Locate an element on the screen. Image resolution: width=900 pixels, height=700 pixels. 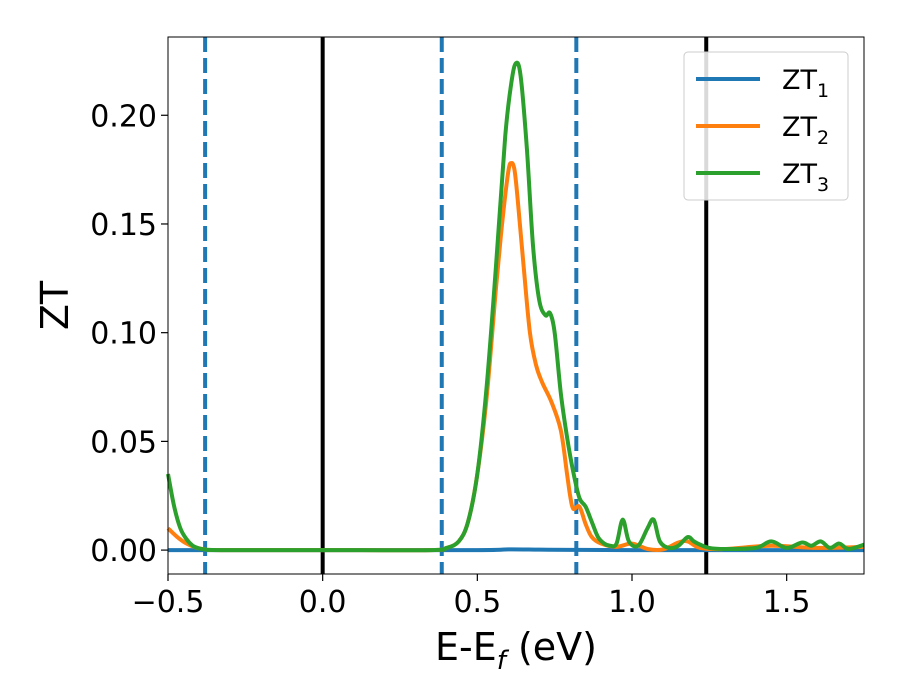
x-tick-label: 1.0 is located at coordinates (632, 602).